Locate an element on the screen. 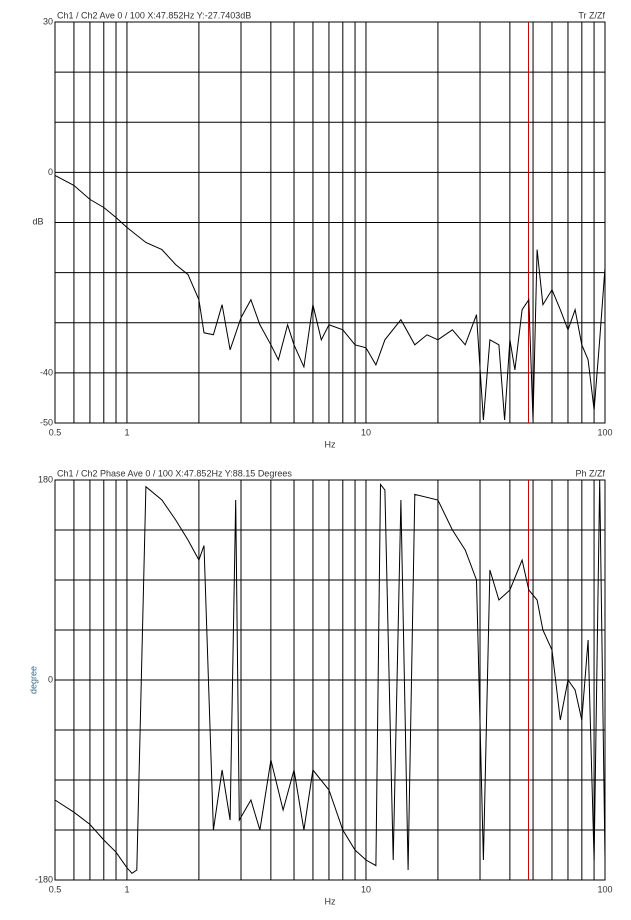 The height and width of the screenshot is (920, 631). trace-label: Ph Z/Zf is located at coordinates (590, 473).